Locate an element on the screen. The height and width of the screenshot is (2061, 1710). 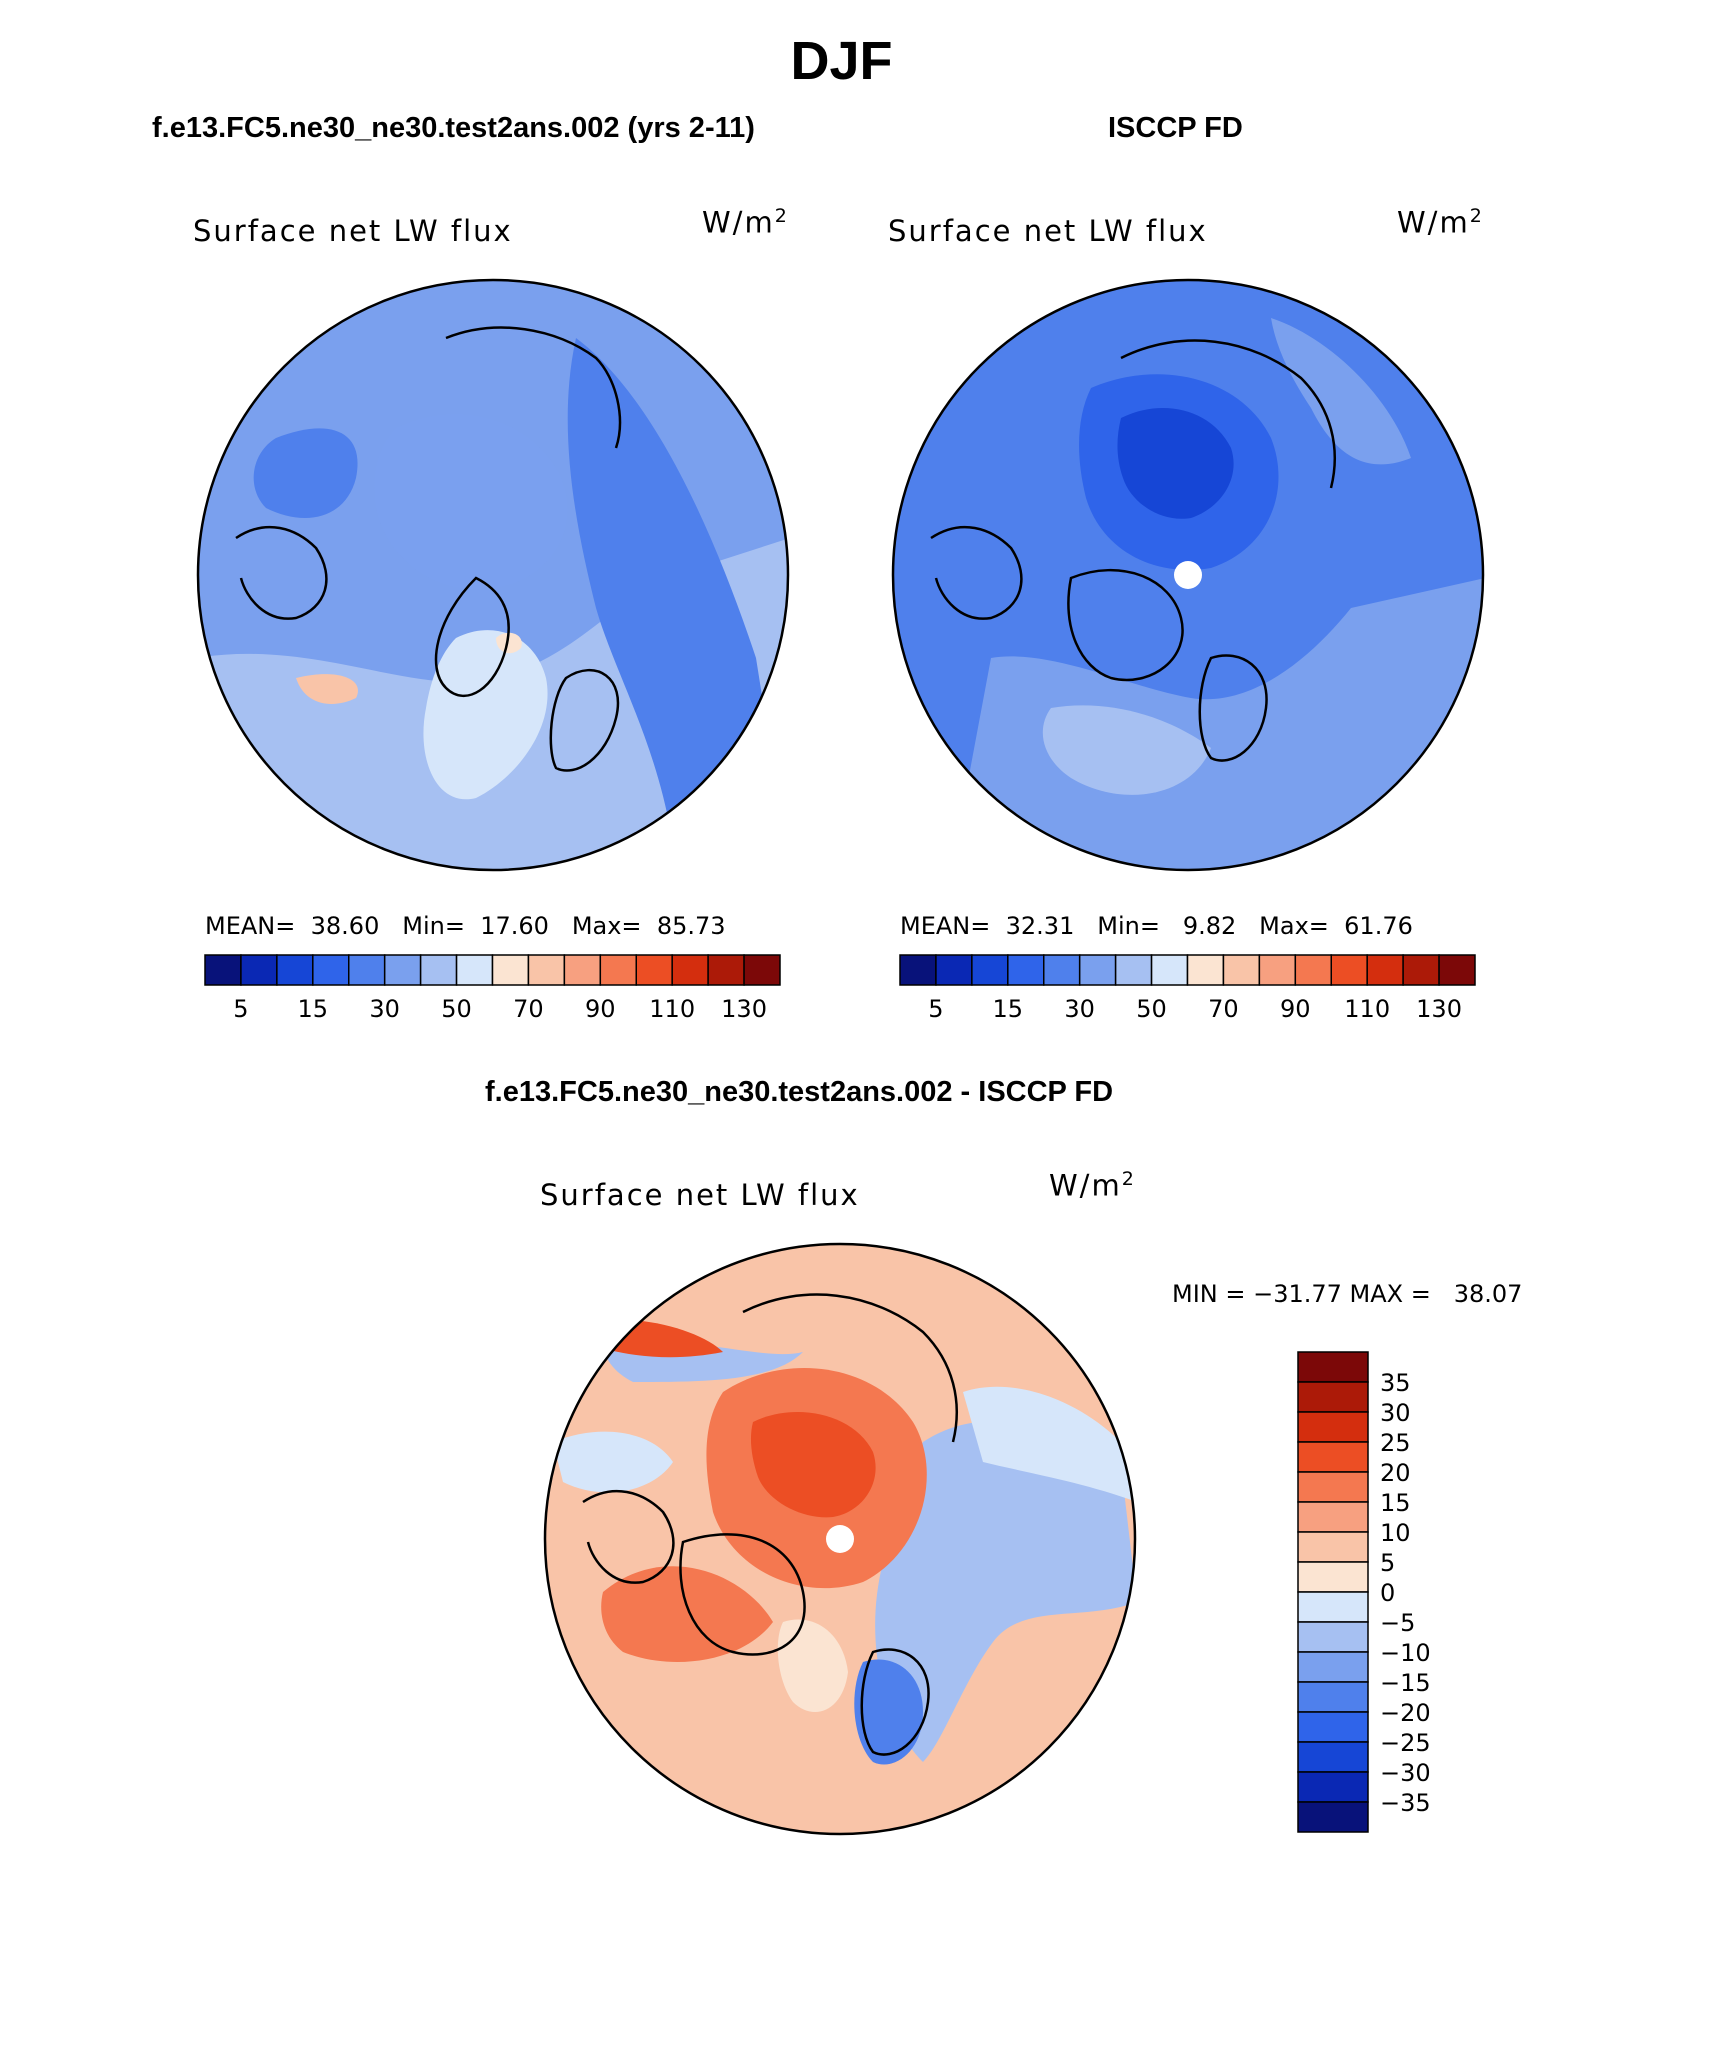
map3-field-dark-center is located at coordinates (813, 1465).